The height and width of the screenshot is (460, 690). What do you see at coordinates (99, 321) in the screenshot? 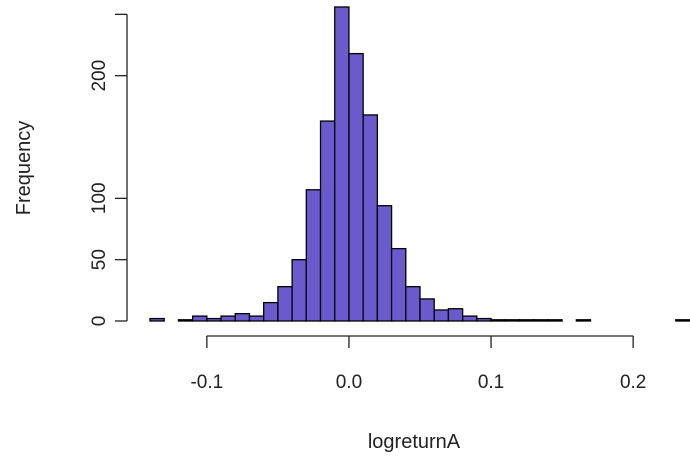
I see `y-tick-label: 0` at bounding box center [99, 321].